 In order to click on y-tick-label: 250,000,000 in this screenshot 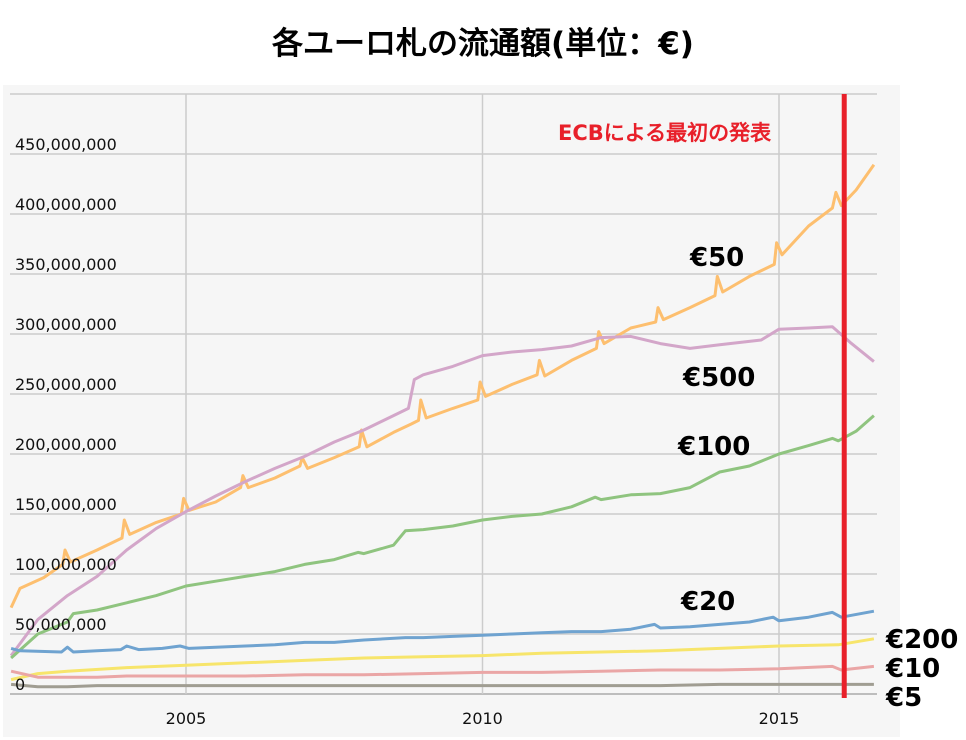, I will do `click(66, 384)`.